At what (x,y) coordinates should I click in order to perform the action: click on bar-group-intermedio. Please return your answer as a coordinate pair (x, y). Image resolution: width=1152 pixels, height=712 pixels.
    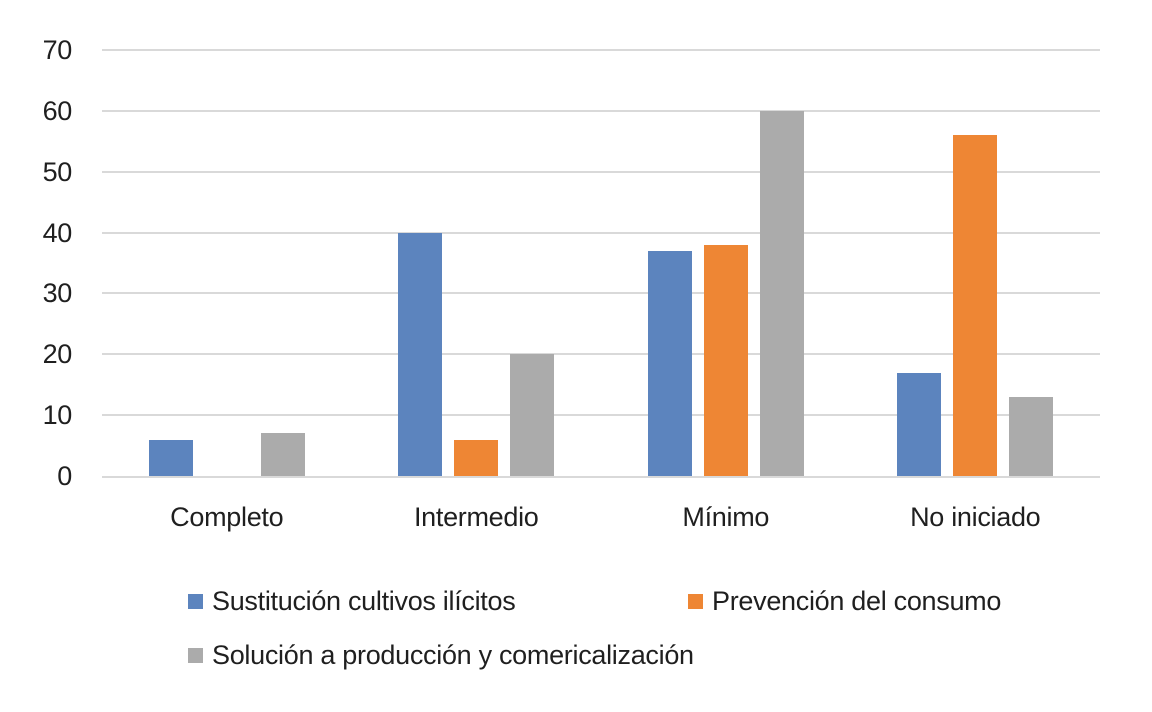
    Looking at the image, I should click on (477, 263).